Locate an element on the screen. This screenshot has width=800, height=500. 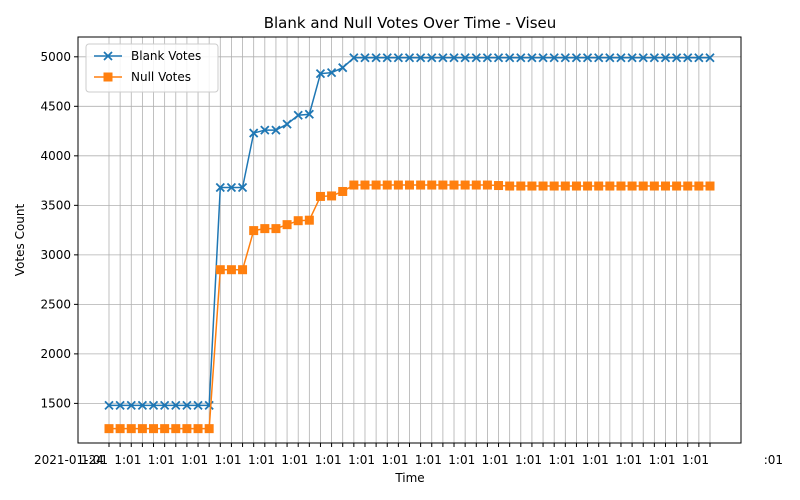
legend: Blank Votes Null Votes is located at coordinates (152, 68).